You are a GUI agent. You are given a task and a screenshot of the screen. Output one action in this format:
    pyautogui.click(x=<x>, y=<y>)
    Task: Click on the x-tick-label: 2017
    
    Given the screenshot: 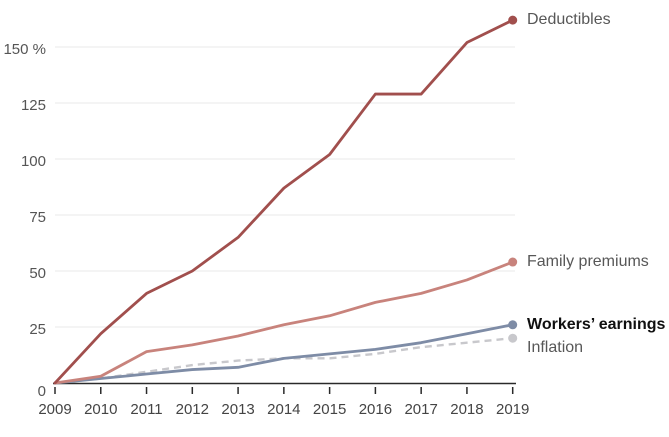 What is the action you would take?
    pyautogui.click(x=421, y=409)
    